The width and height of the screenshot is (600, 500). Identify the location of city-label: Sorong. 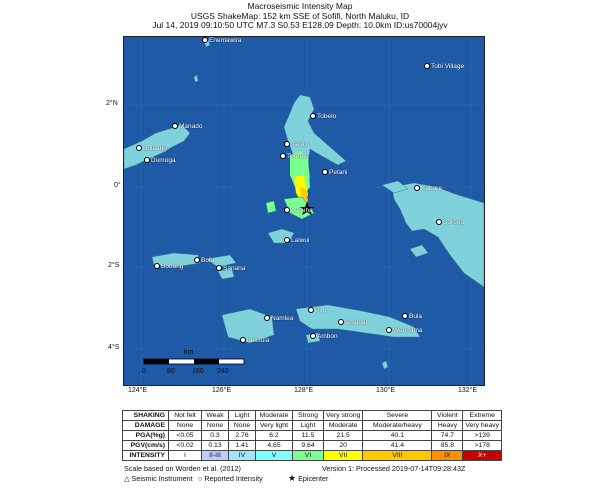
(450, 222).